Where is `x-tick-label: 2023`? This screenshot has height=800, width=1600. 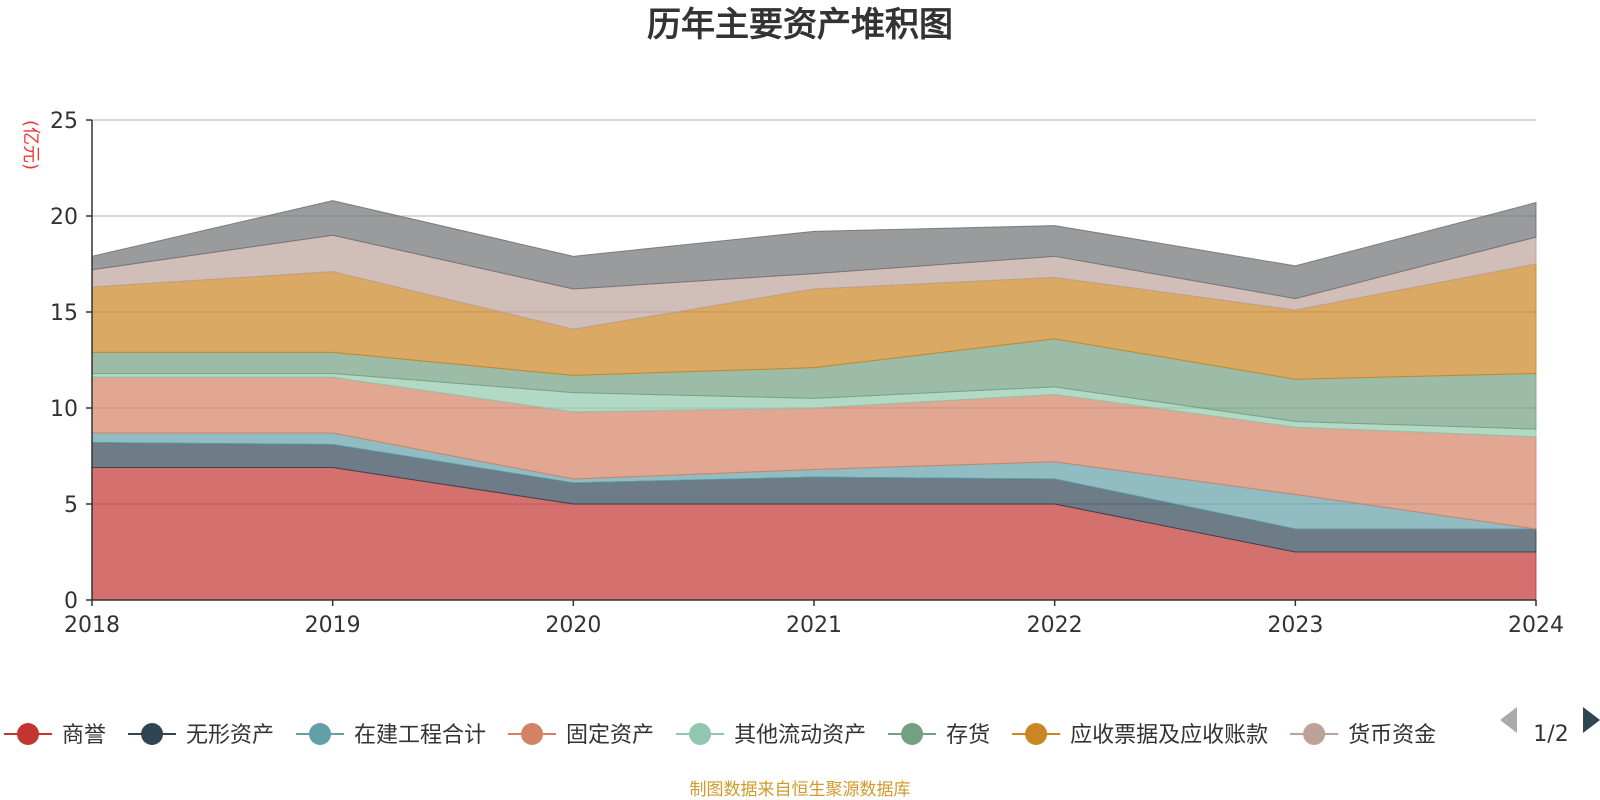
x-tick-label: 2023 is located at coordinates (1295, 625).